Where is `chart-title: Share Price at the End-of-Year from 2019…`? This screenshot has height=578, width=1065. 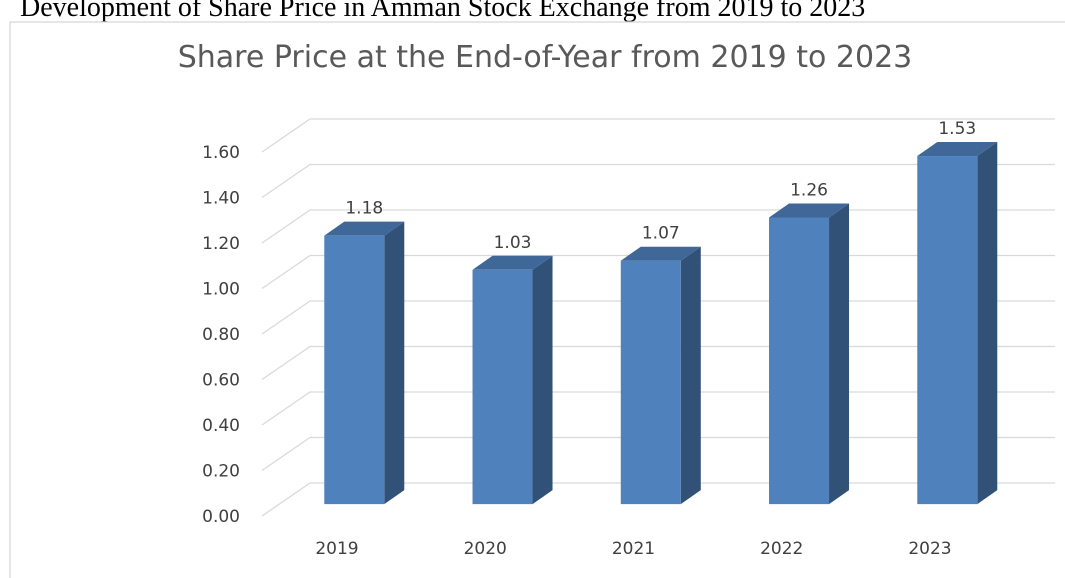
chart-title: Share Price at the End-of-Year from 2019… is located at coordinates (545, 57).